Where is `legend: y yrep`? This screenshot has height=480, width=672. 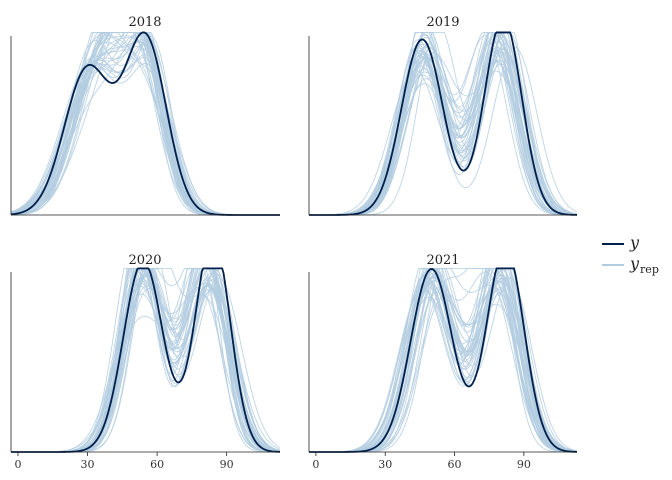 legend: y yrep is located at coordinates (630, 254).